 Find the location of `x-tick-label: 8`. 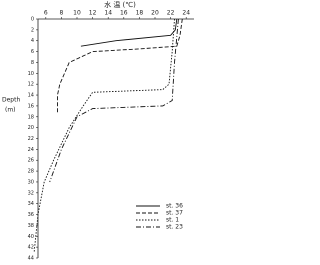

x-tick-label: 8 is located at coordinates (61, 13).